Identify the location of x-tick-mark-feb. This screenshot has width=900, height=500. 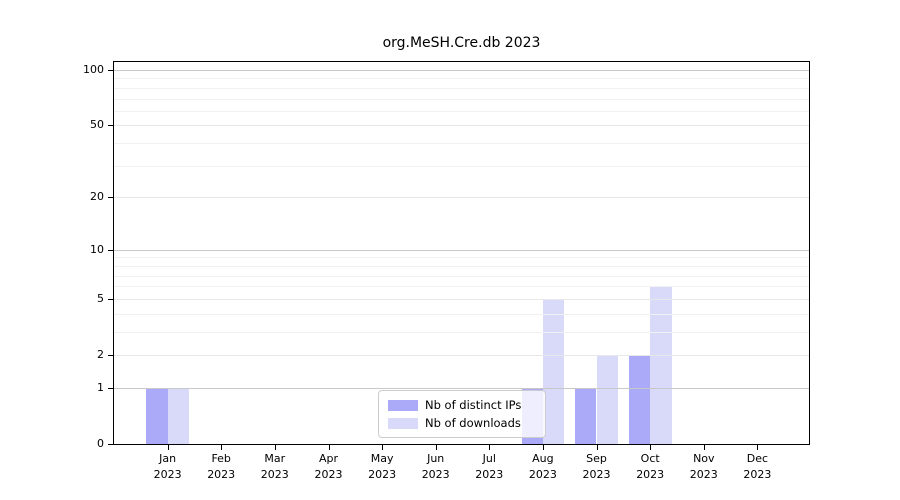
(222, 447).